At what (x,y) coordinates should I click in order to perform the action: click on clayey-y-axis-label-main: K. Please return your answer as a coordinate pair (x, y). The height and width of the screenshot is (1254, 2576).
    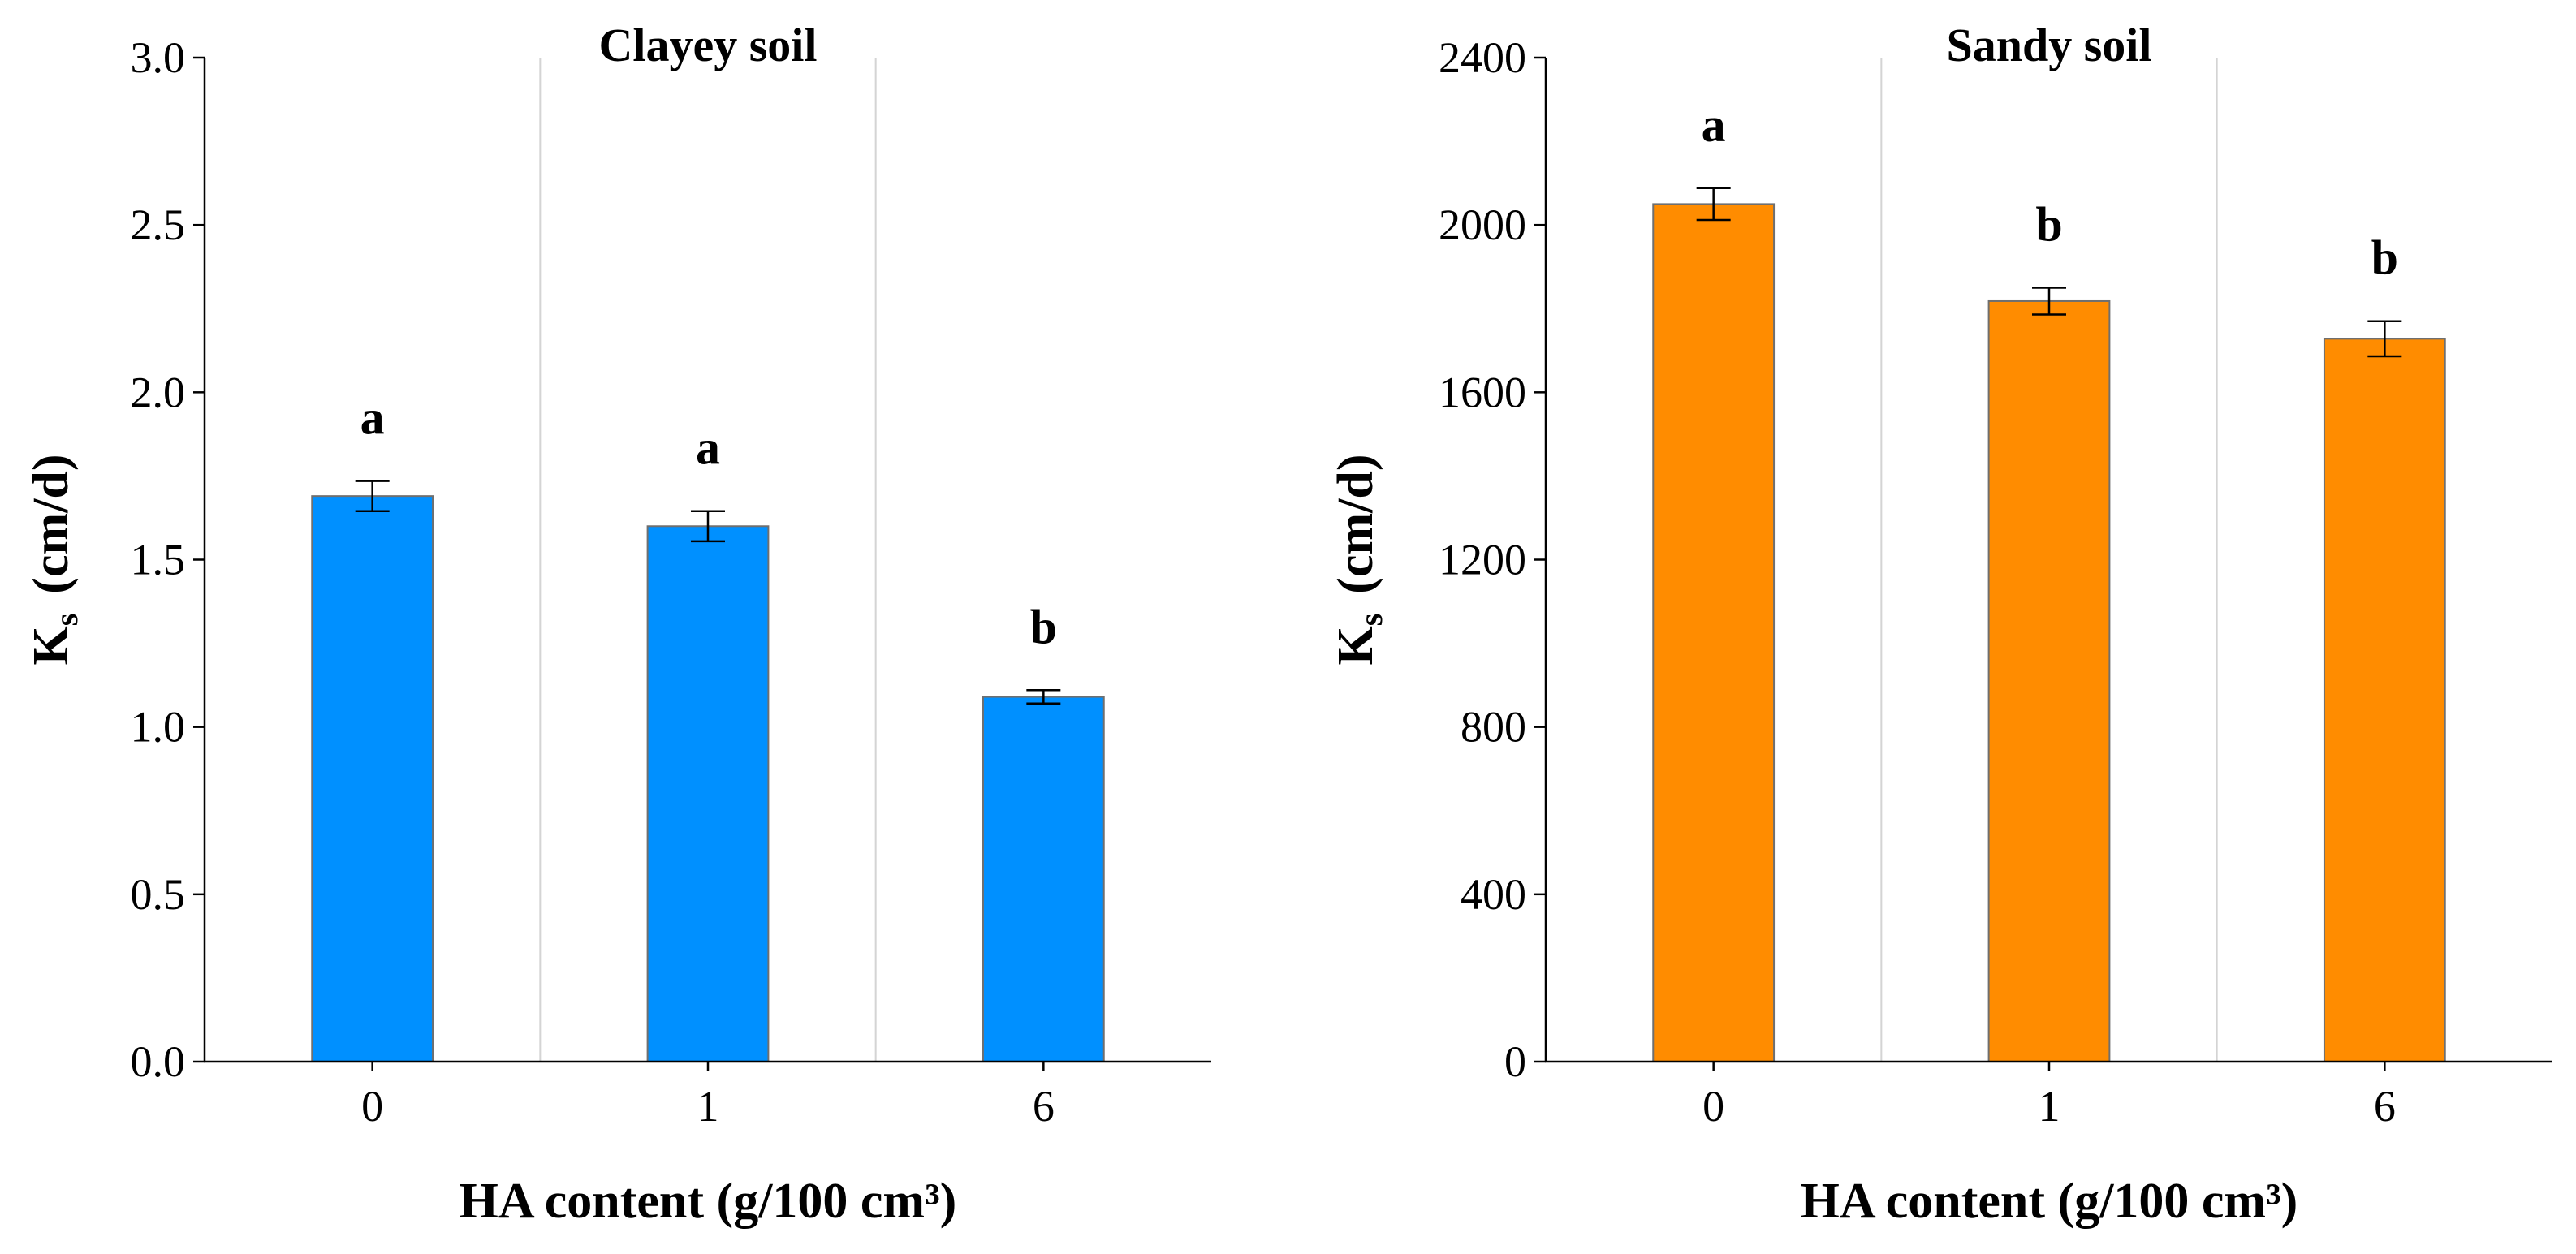
    Looking at the image, I should click on (51, 645).